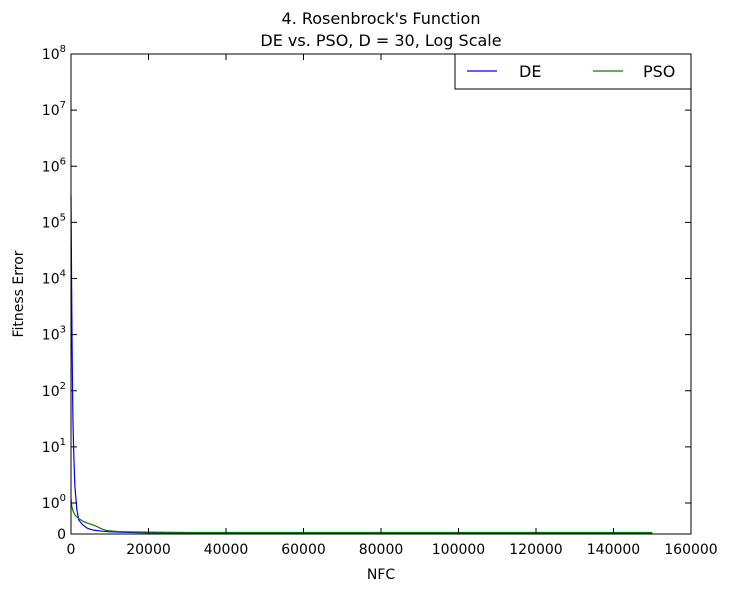 Image resolution: width=733 pixels, height=592 pixels. What do you see at coordinates (54, 334) in the screenshot?
I see `y-tick-label: 10³` at bounding box center [54, 334].